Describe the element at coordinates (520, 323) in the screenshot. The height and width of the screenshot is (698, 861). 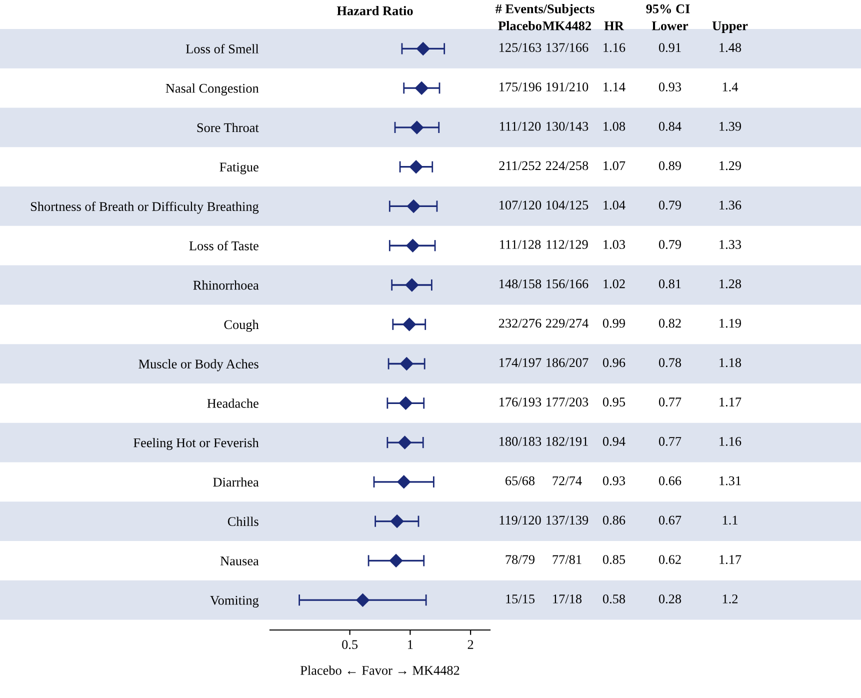
I see `text: 232/276` at that location.